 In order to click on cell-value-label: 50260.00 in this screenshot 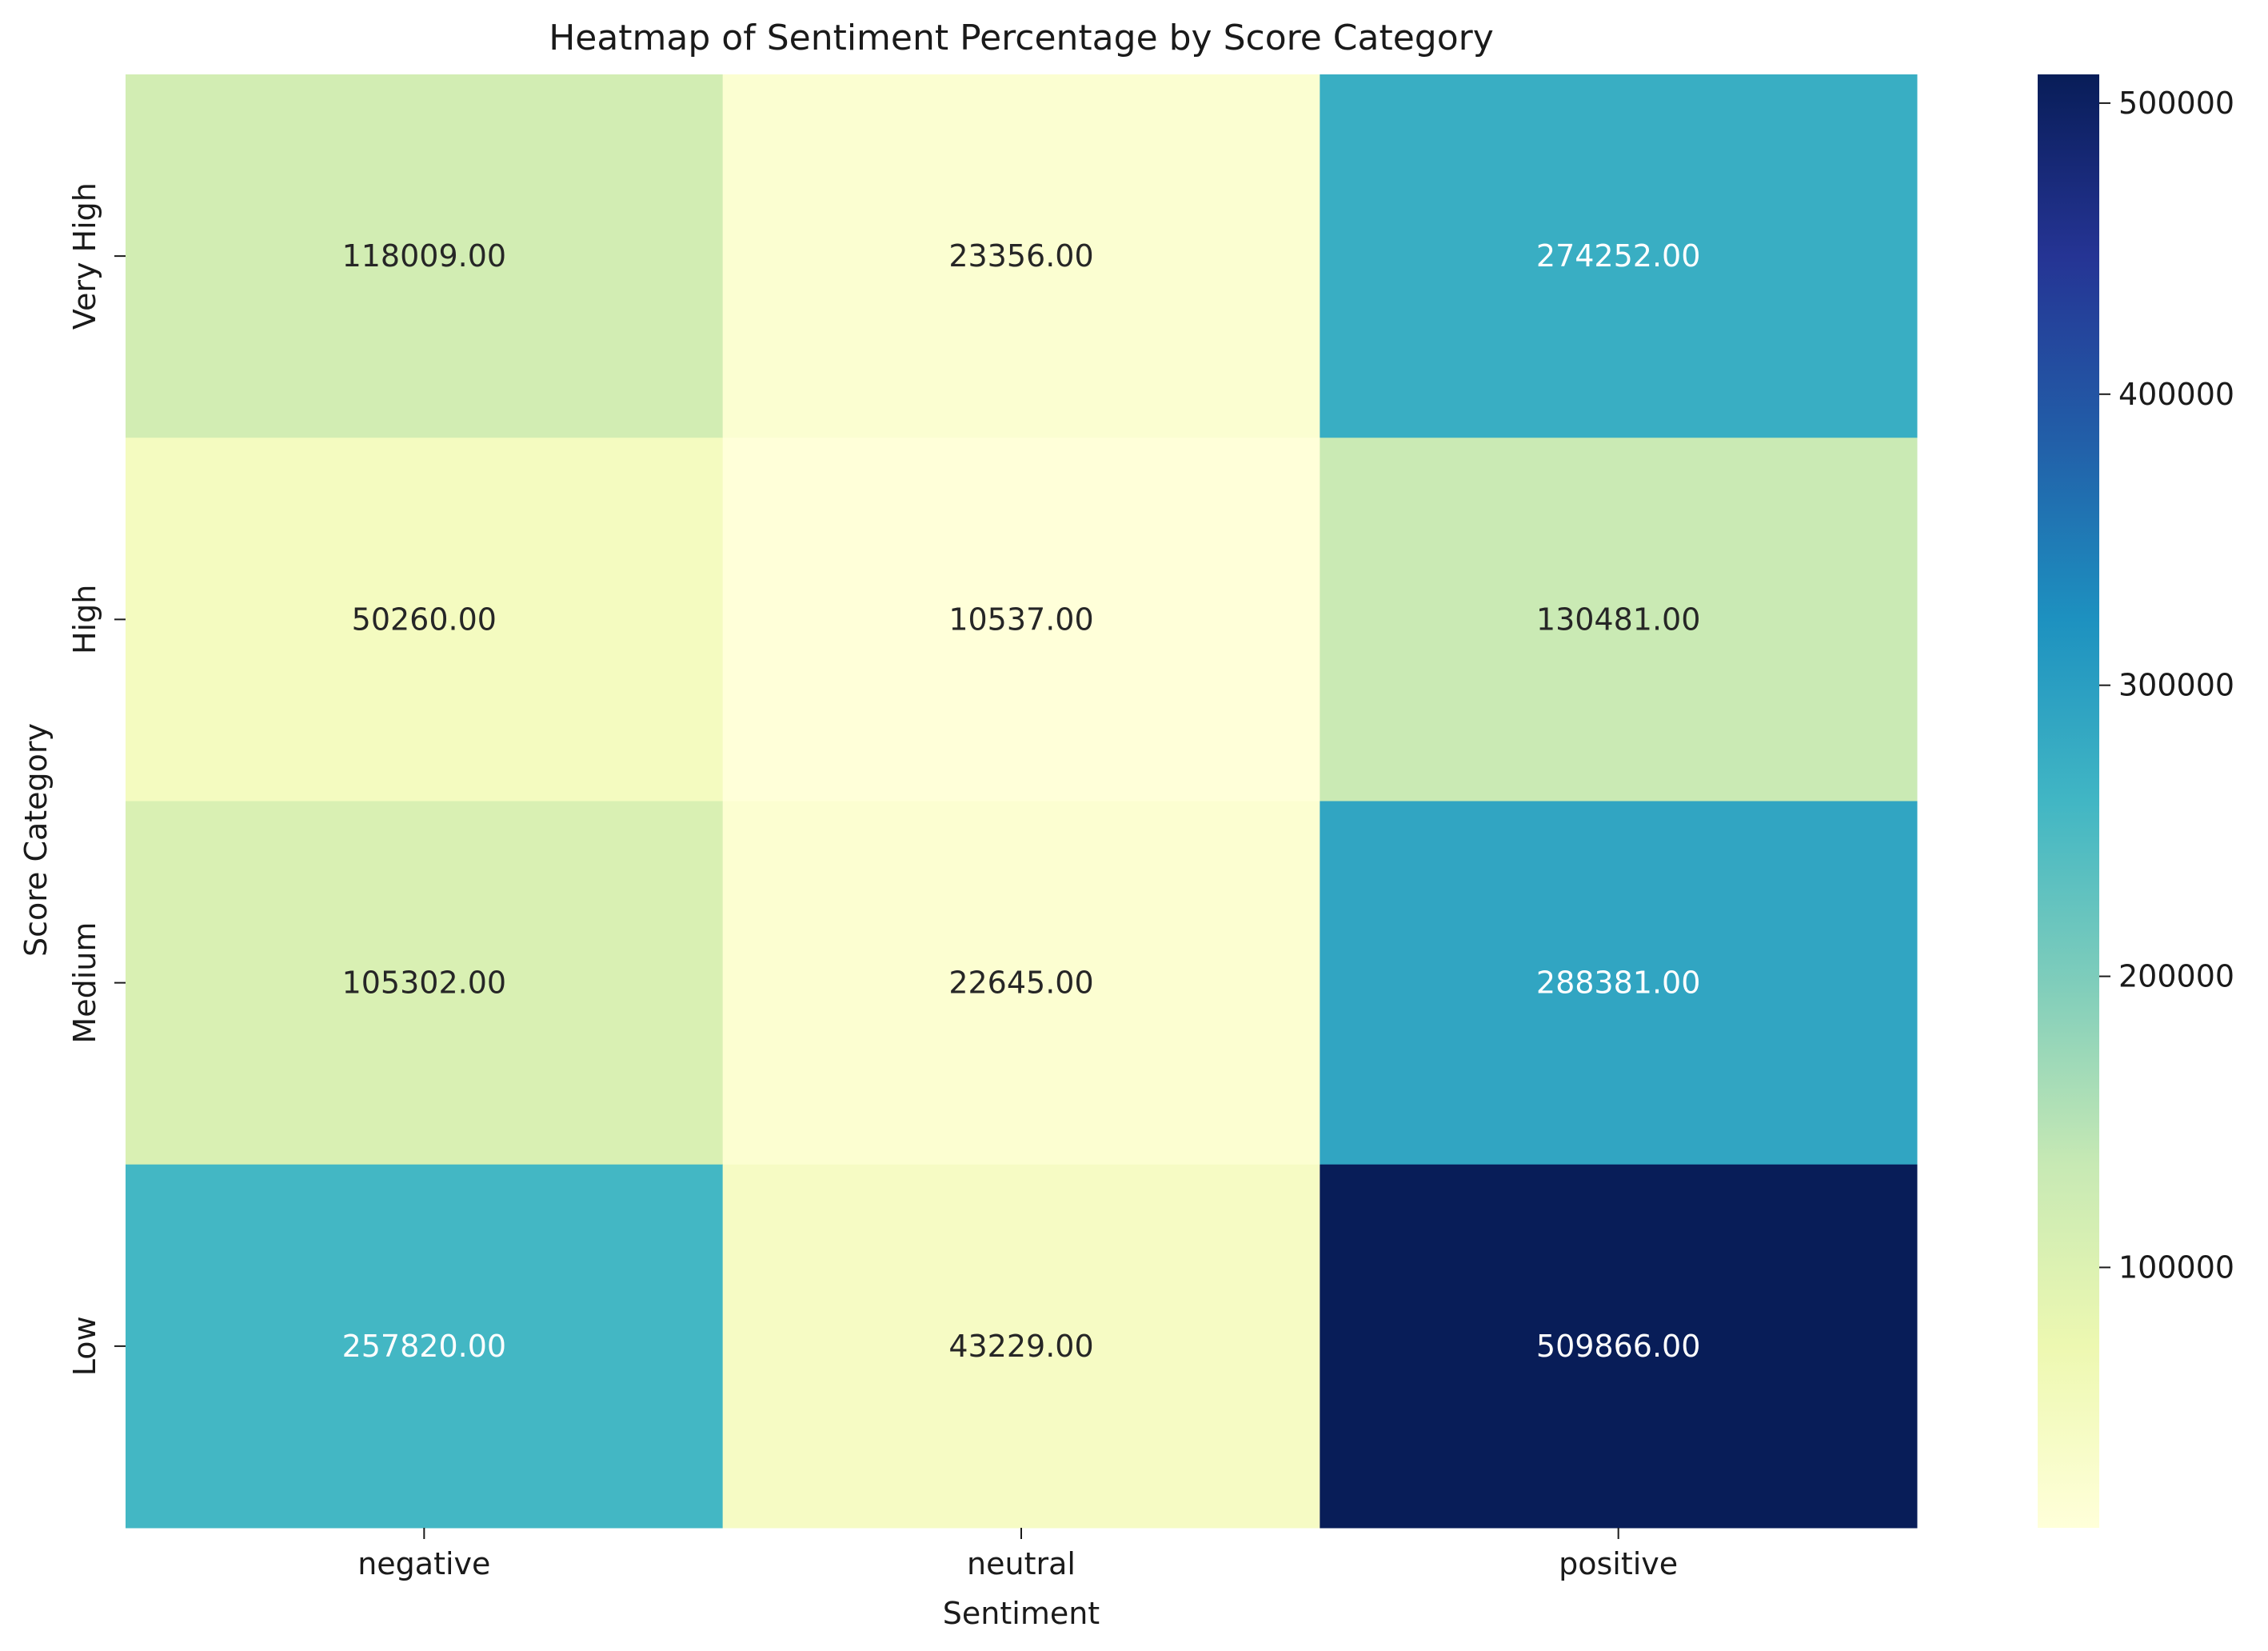, I will do `click(424, 619)`.